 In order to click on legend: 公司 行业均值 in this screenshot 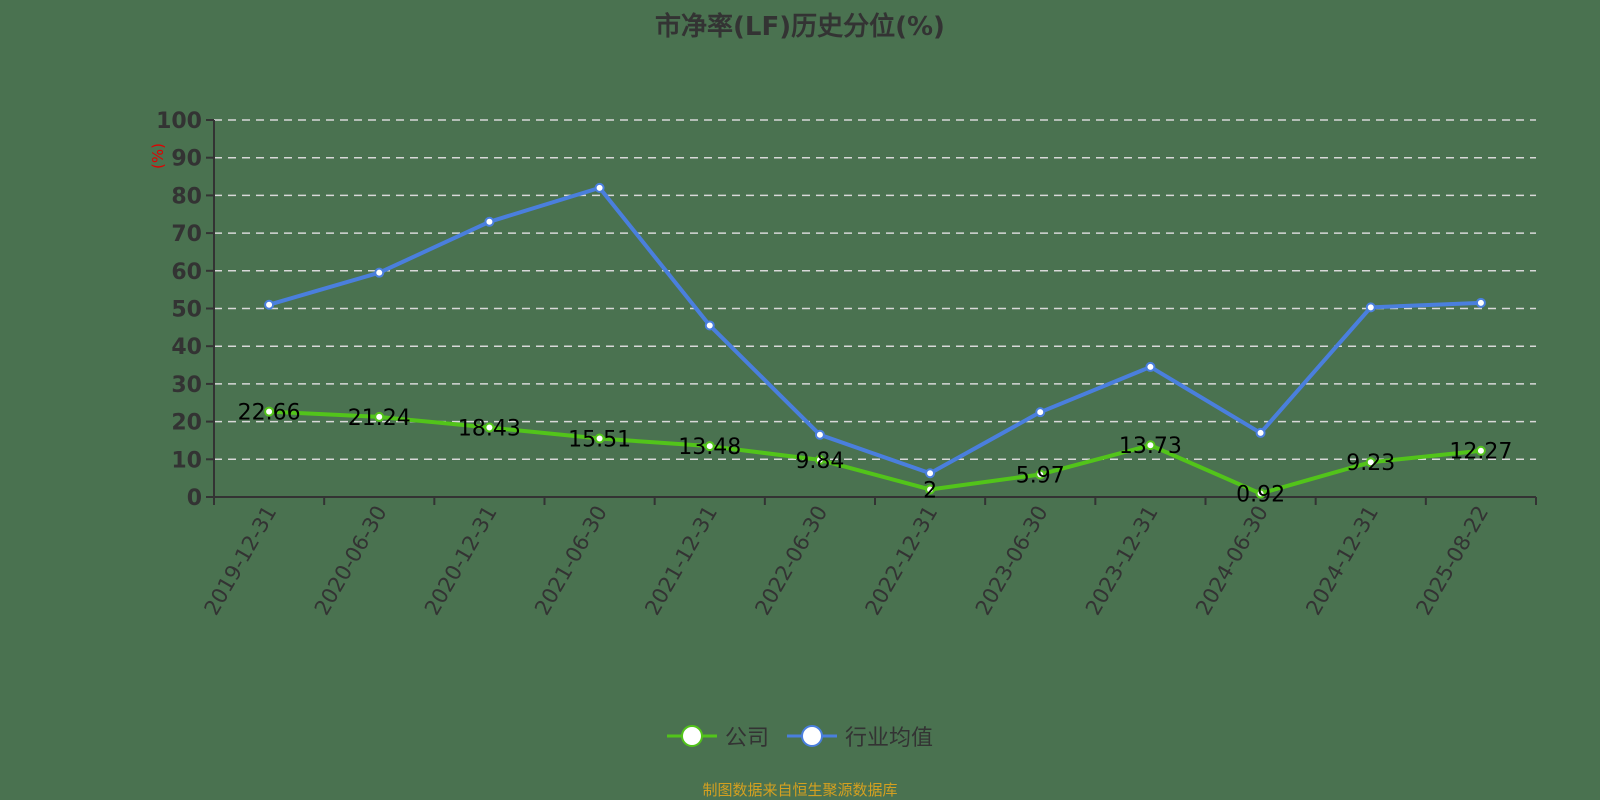, I will do `click(800, 736)`.